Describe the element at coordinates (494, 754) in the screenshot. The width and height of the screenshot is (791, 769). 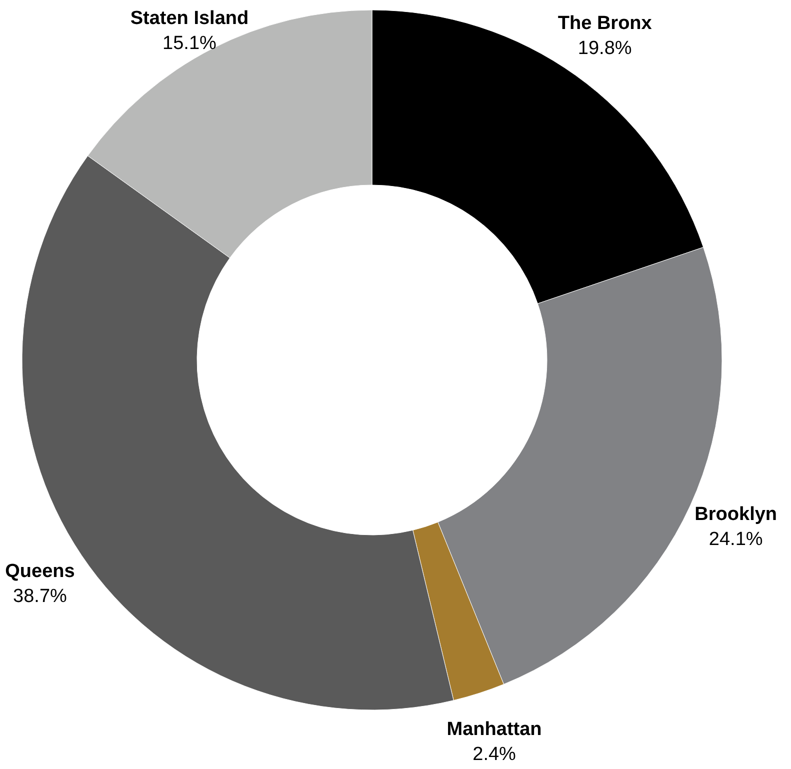
I see `data-label: 2.4%` at that location.